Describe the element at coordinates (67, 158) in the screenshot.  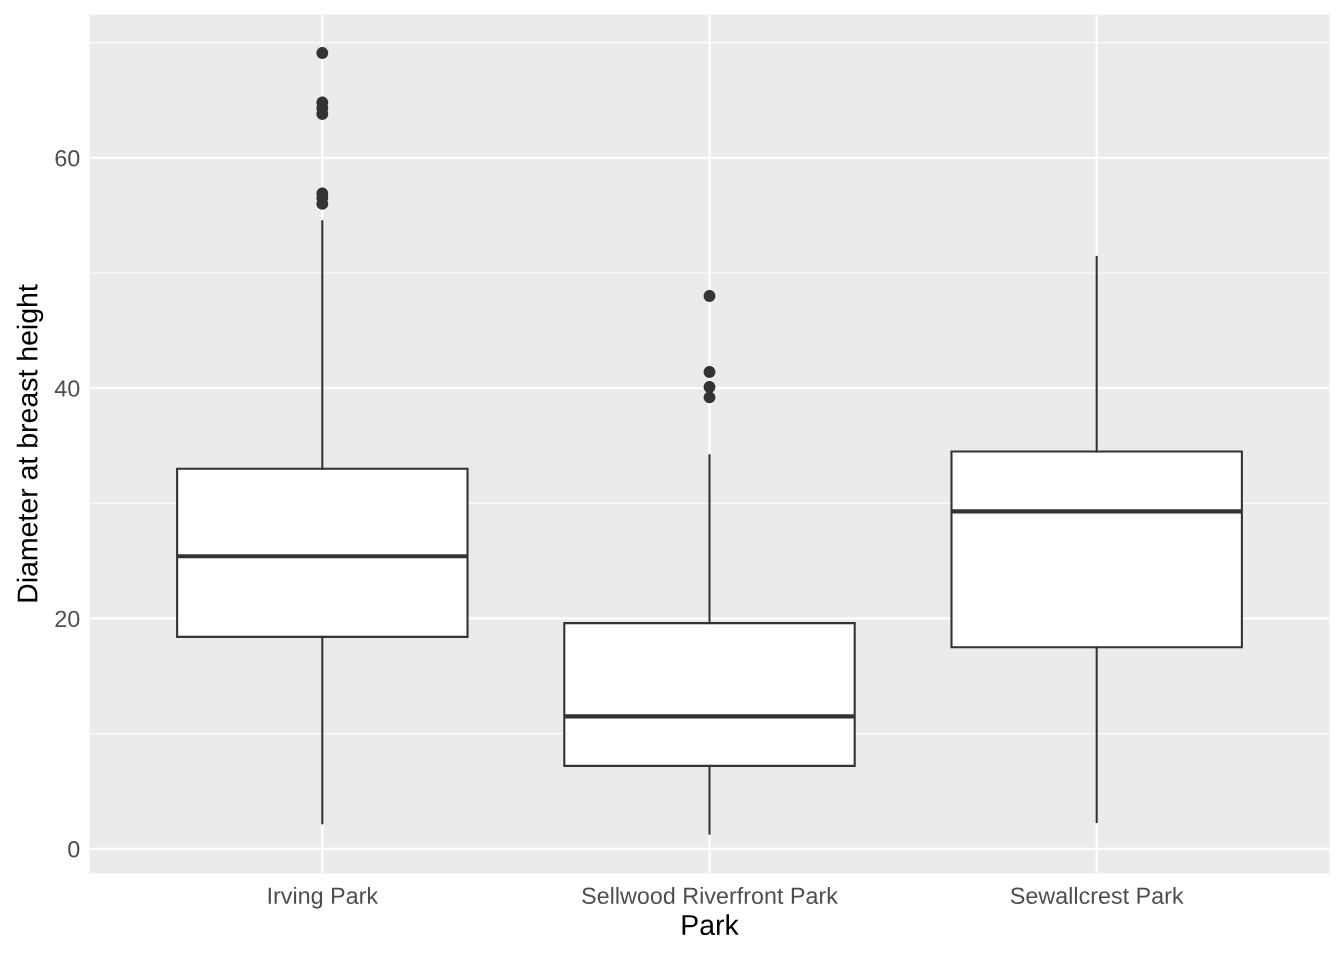
I see `y-tick-label: 60` at that location.